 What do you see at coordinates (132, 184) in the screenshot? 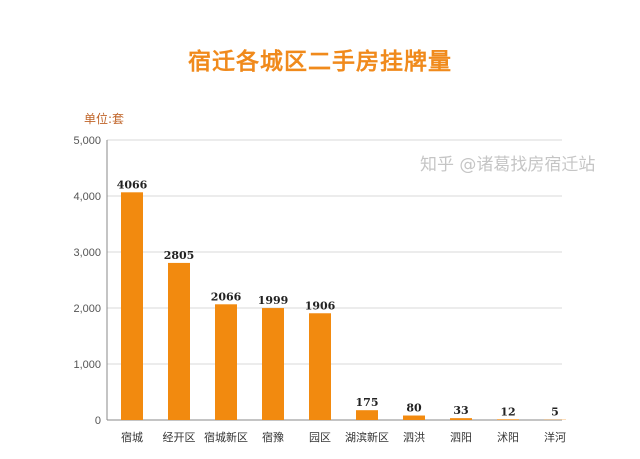
I see `data-label: 4066` at bounding box center [132, 184].